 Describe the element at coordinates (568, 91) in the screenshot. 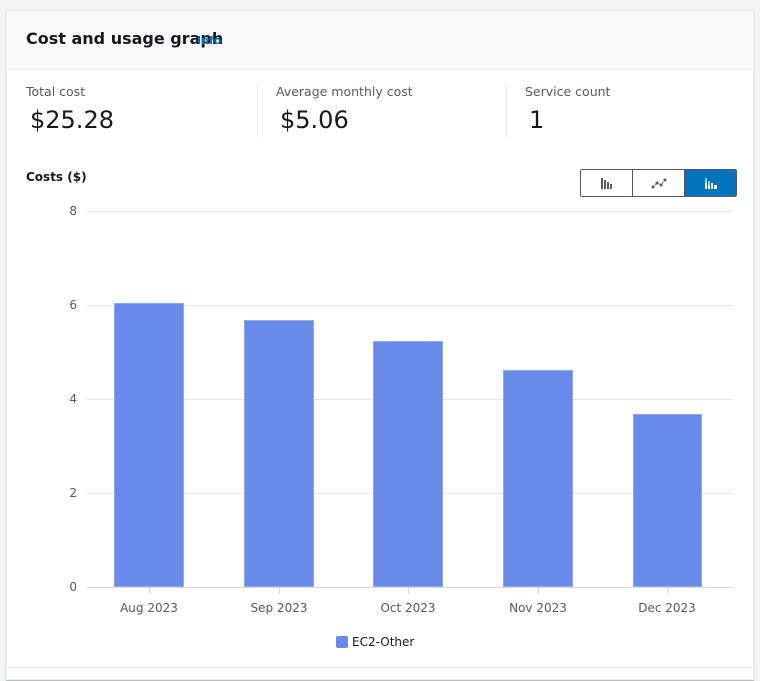

I see `stat-label: Service count` at that location.